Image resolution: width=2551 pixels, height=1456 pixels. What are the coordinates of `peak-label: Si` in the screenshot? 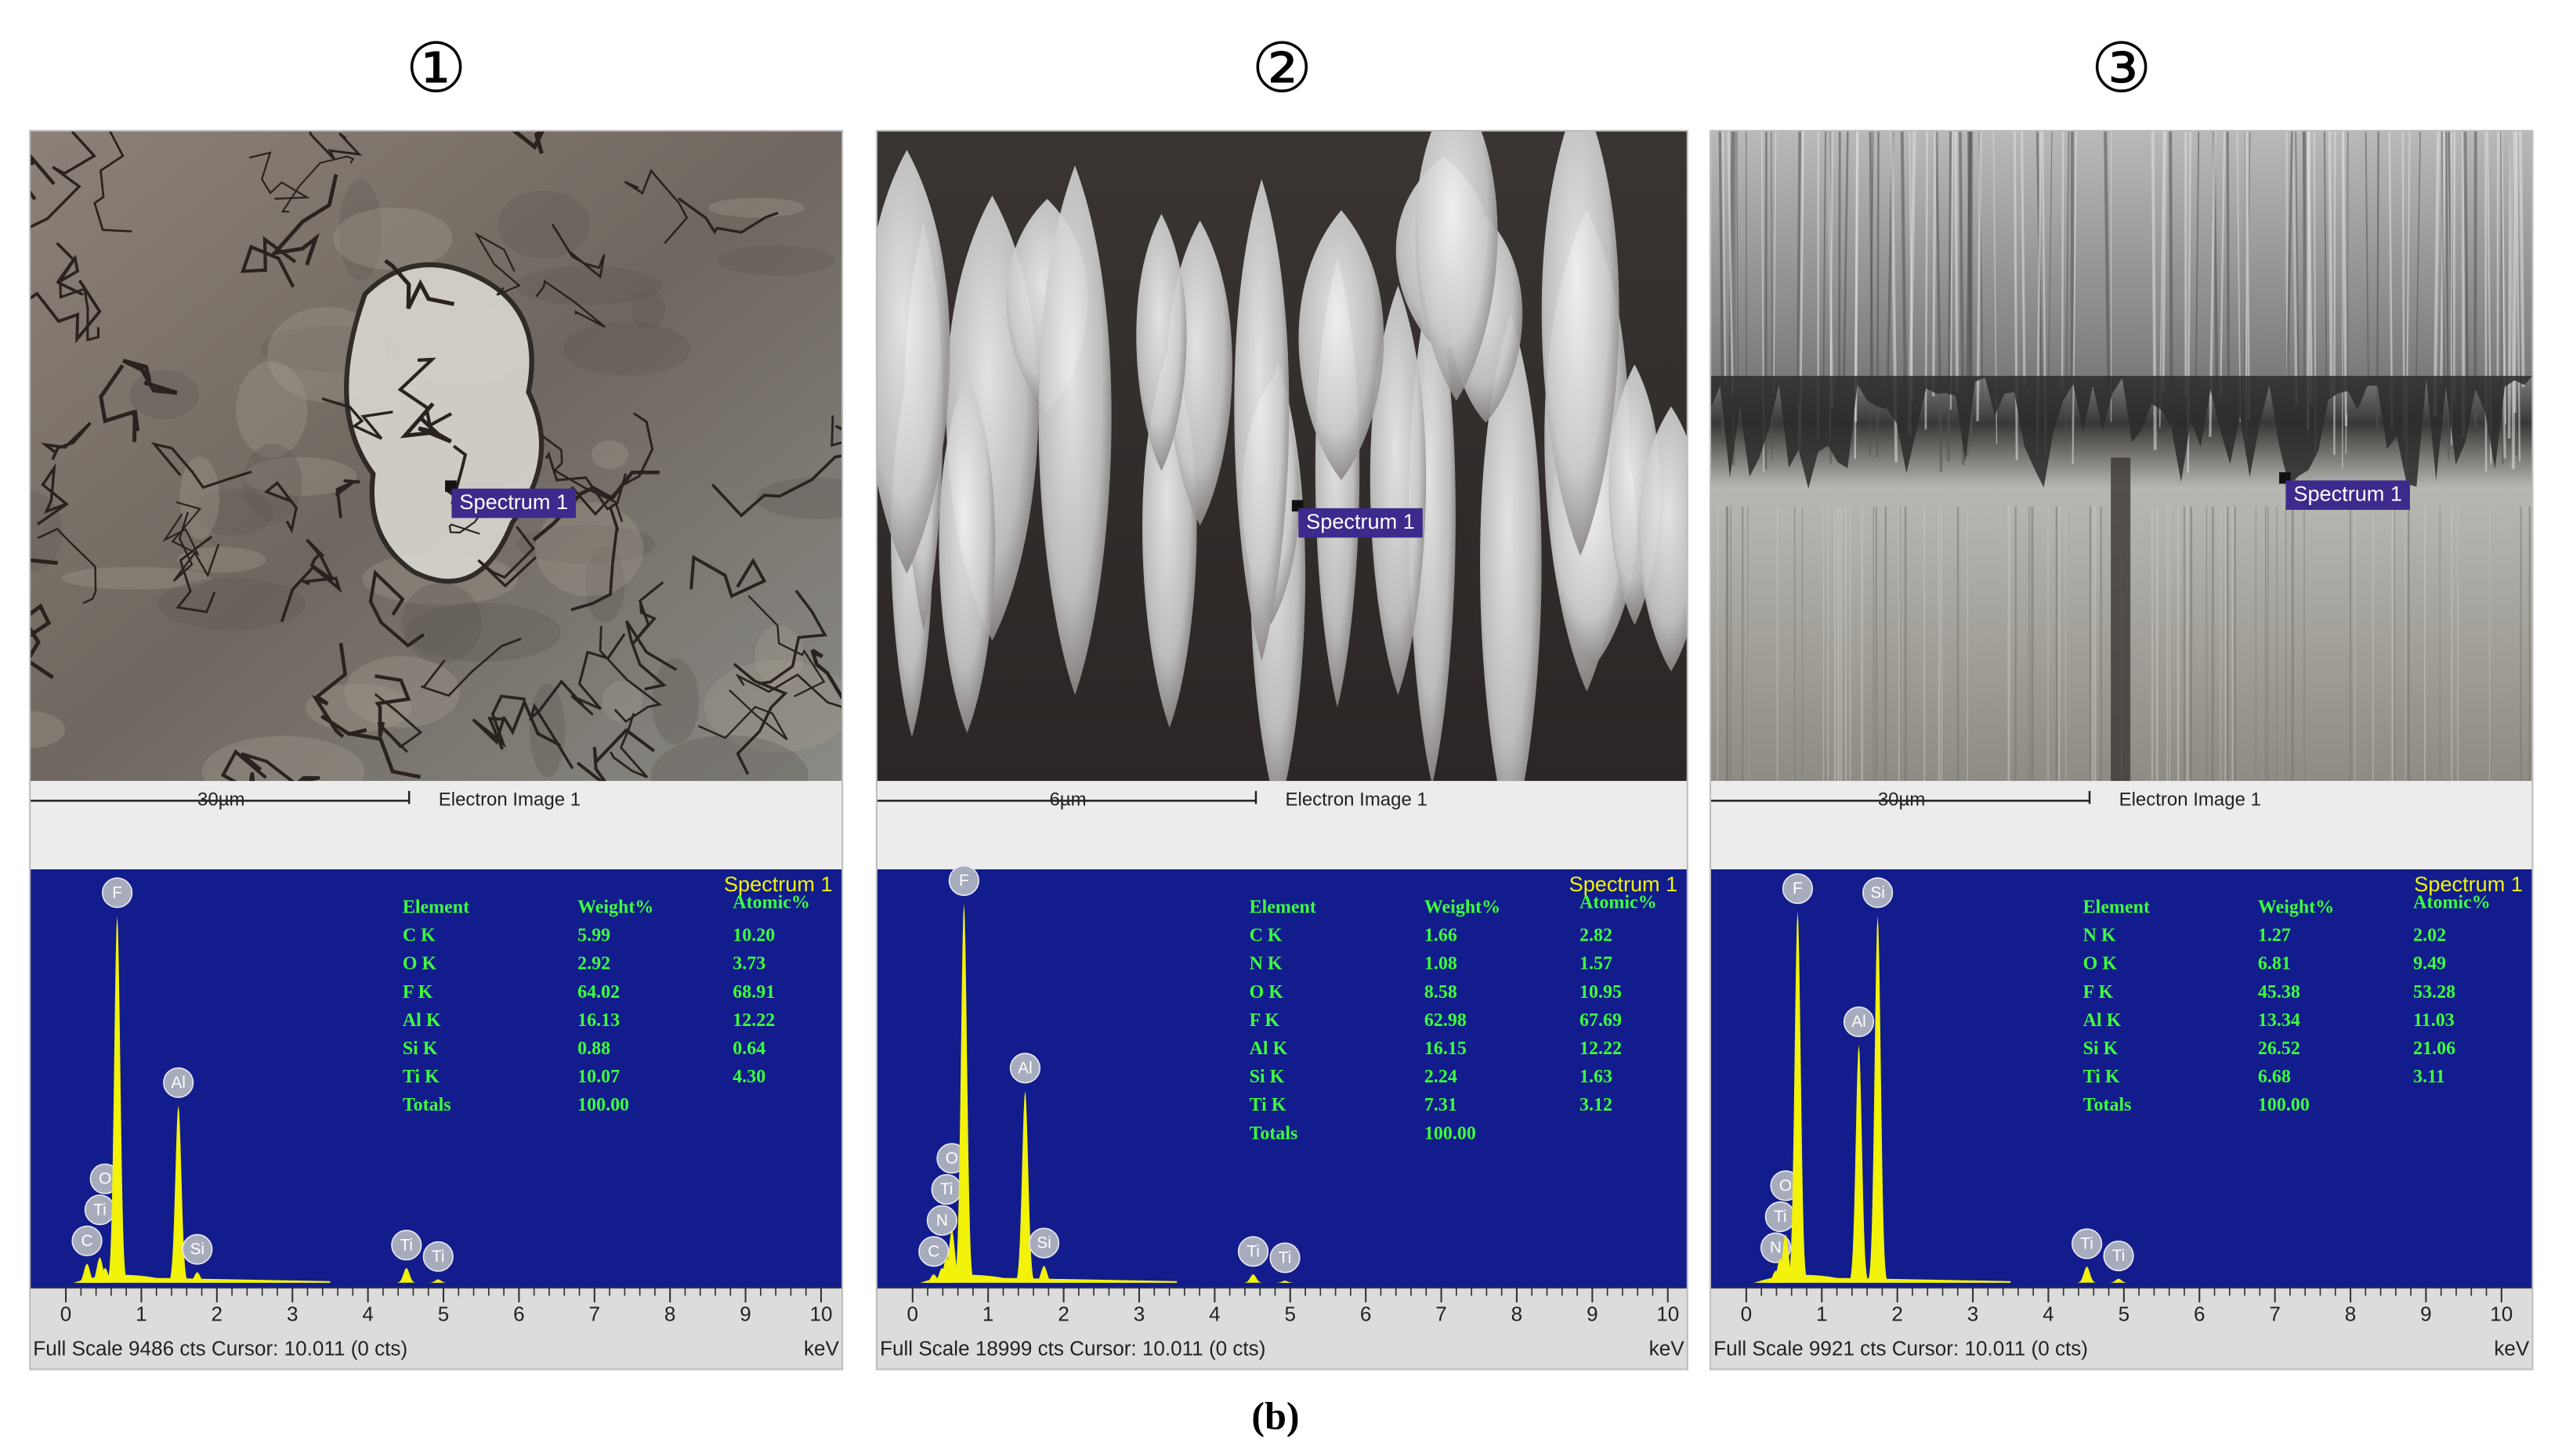 It's located at (197, 1250).